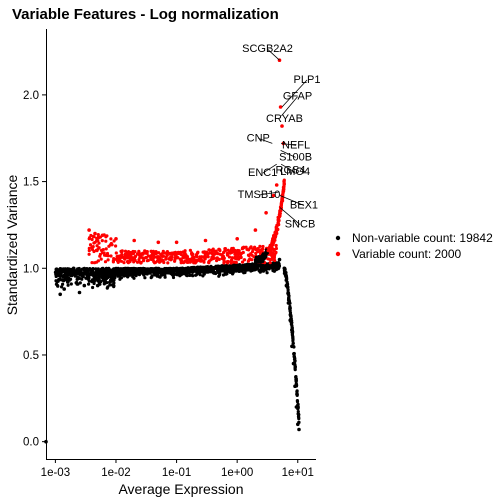  Describe the element at coordinates (237, 473) in the screenshot. I see `x-tick-label: 1e+00` at that location.